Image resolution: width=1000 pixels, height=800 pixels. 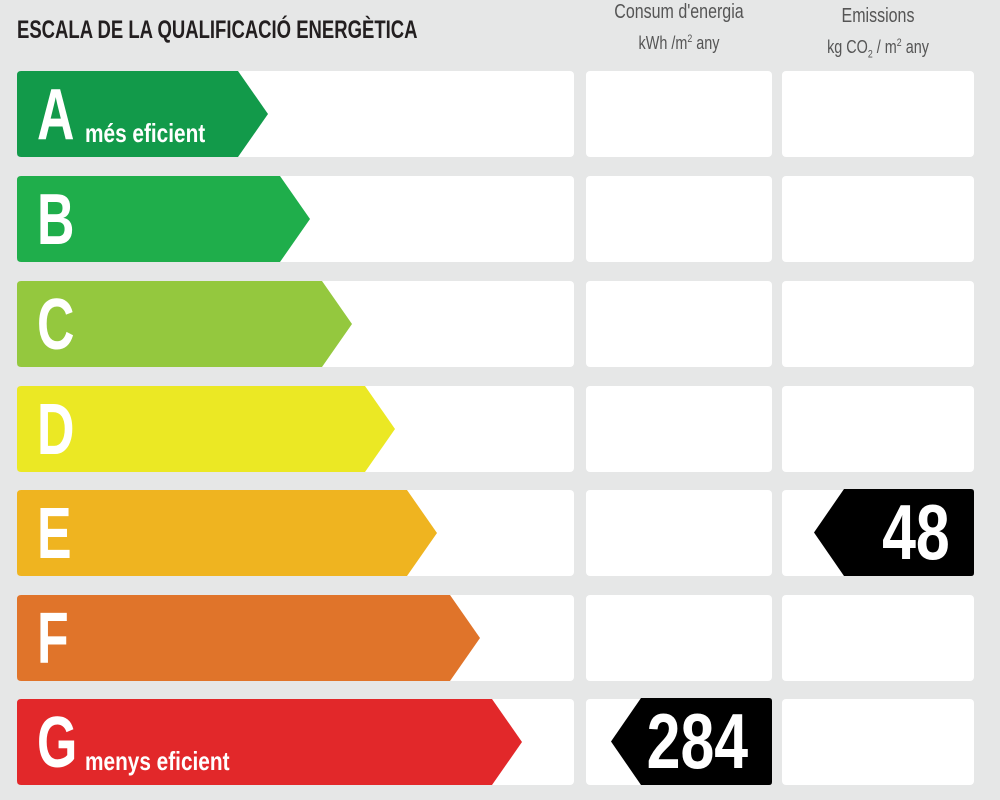 What do you see at coordinates (184, 324) in the screenshot?
I see `class-arrow-c: C` at bounding box center [184, 324].